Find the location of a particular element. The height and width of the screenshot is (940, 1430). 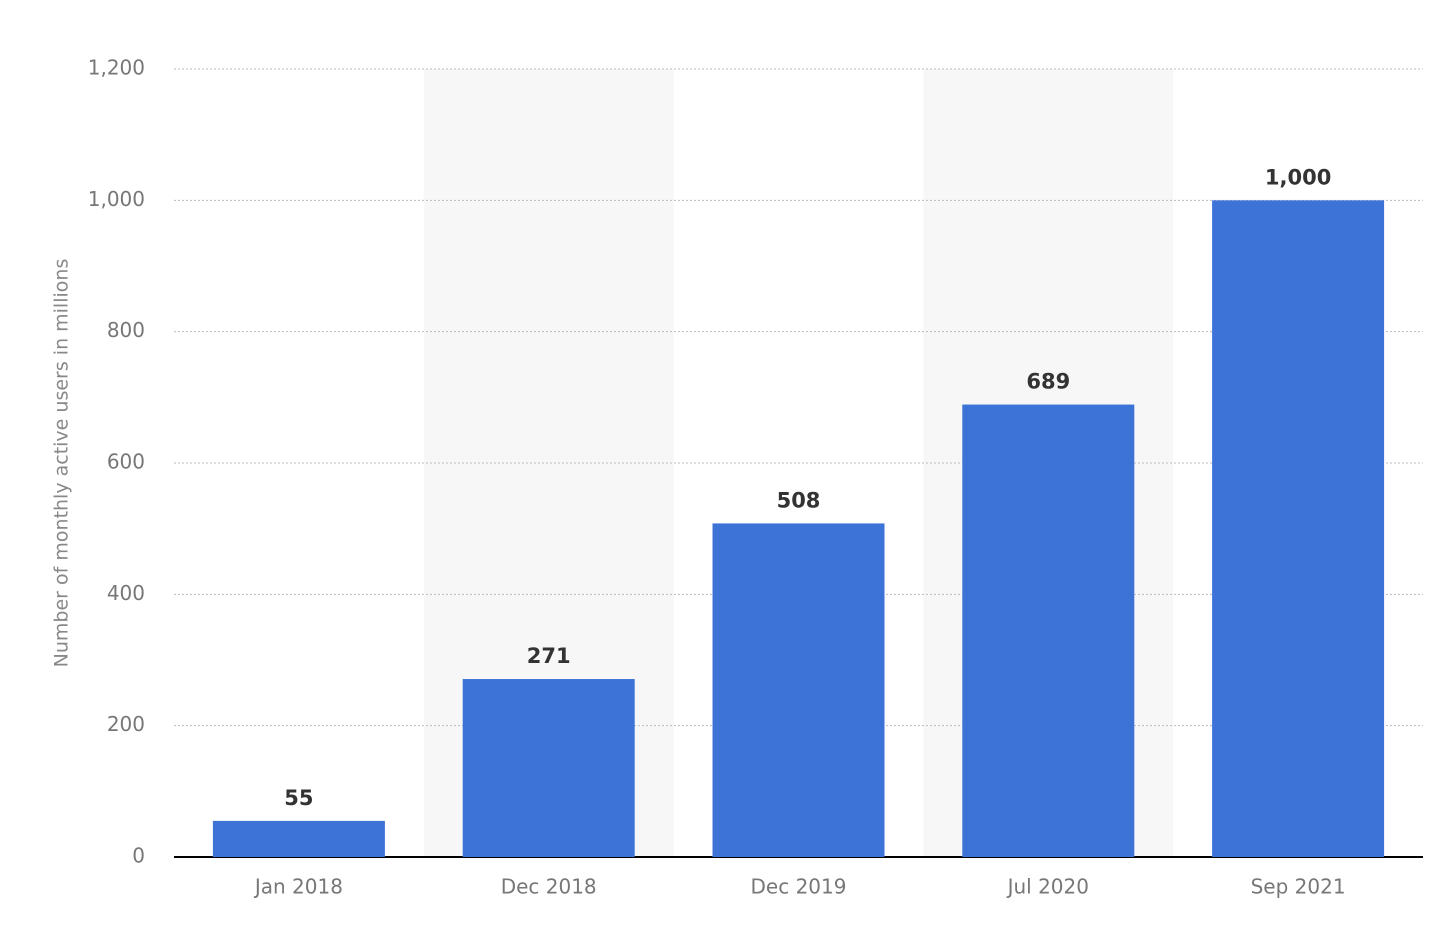

x-tick-label: Dec 2019 is located at coordinates (799, 887).